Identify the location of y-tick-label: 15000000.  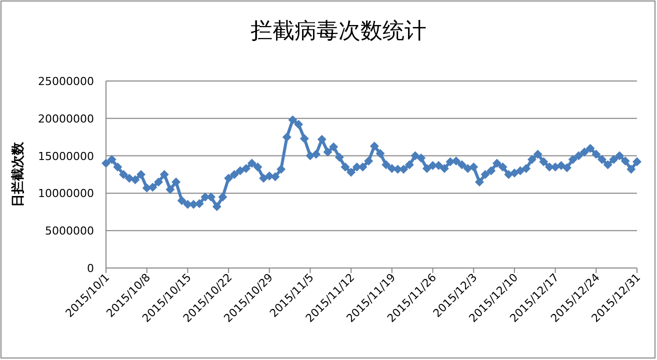
(66, 156).